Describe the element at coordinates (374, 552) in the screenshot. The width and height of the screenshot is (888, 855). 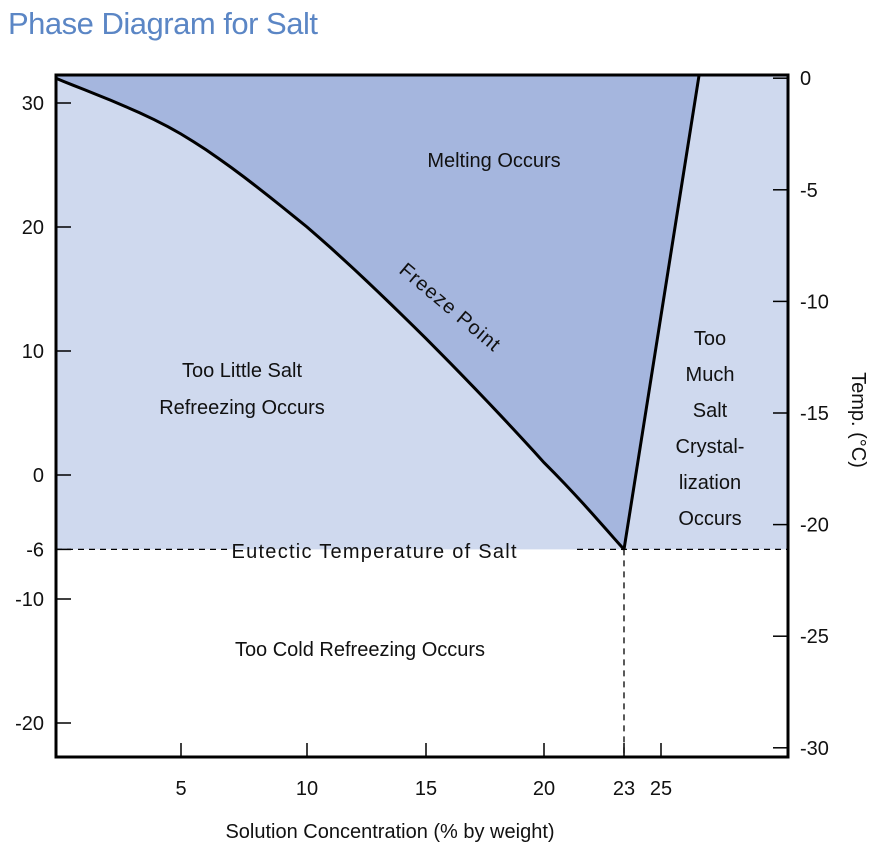
I see `eutectic-label: Eutectic Temperature of Salt` at that location.